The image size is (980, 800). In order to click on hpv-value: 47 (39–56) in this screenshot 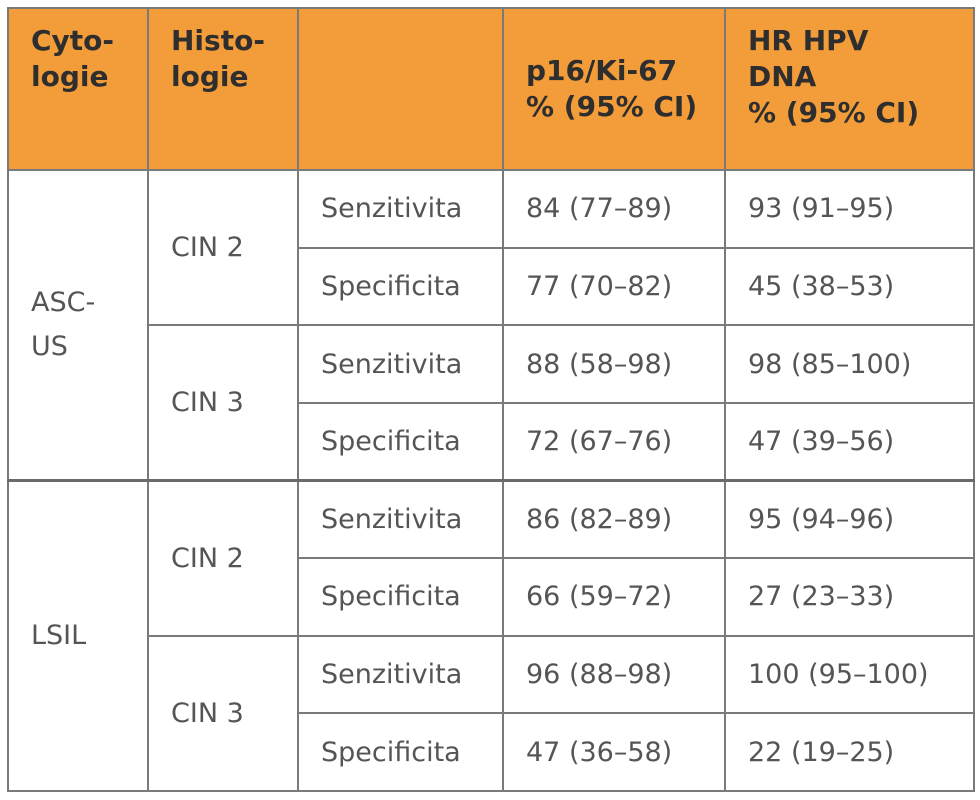, I will do `click(849, 441)`.